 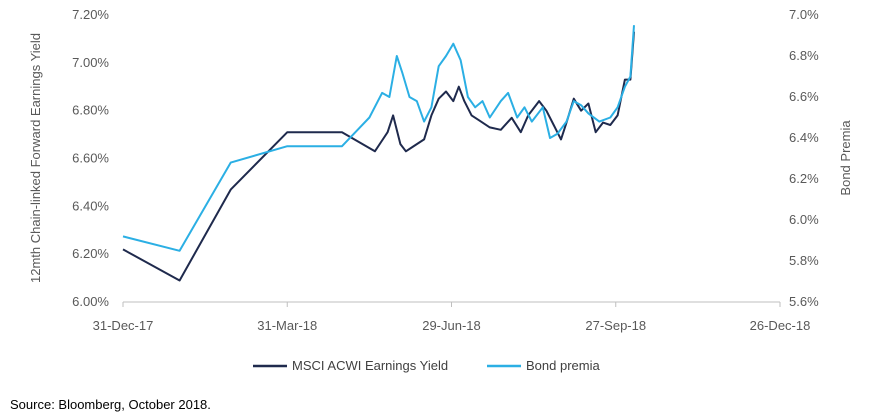 I want to click on legend: MSCI ACWI Earnings Yield Bond premia, so click(x=426, y=365).